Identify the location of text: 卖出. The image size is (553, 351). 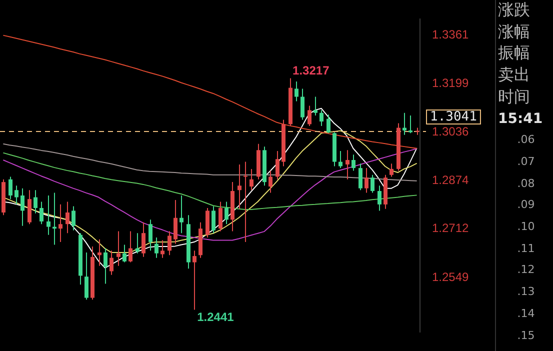
(514, 75).